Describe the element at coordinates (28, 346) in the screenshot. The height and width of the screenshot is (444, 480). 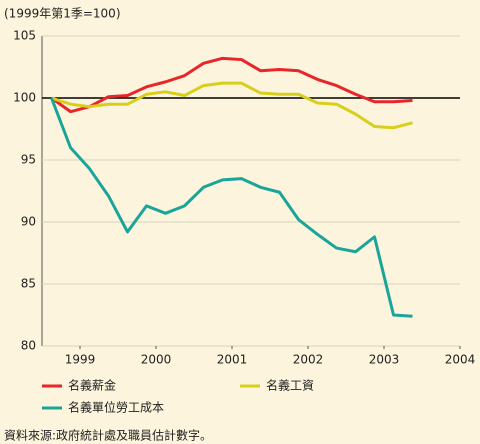
I see `y-tick-label: 80` at that location.